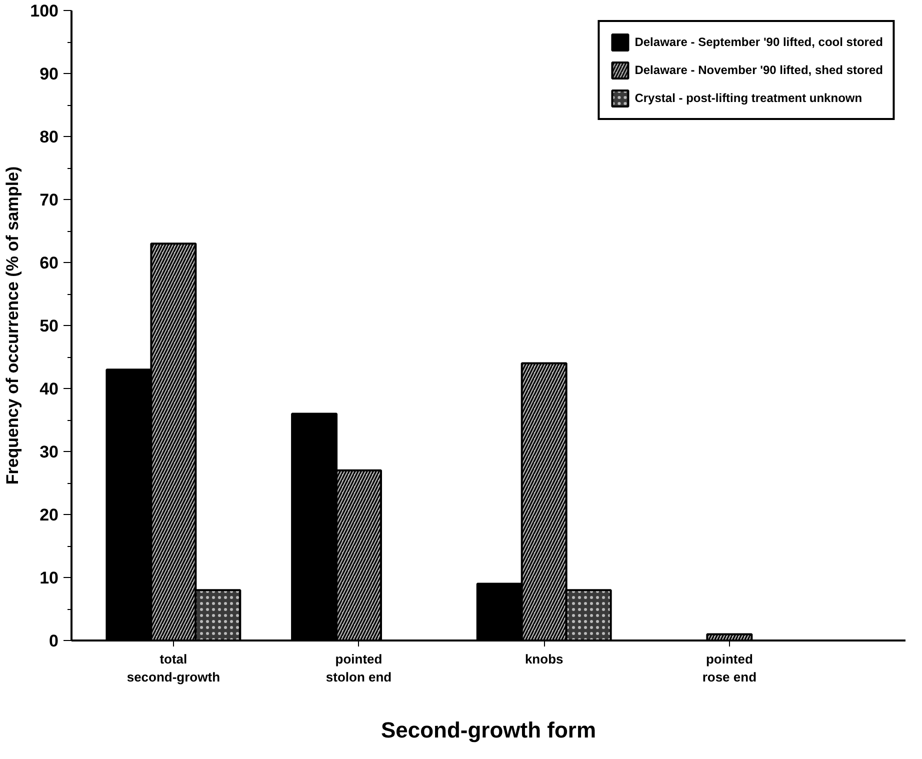  Describe the element at coordinates (488, 730) in the screenshot. I see `x-axis-title: Second-growth form` at that location.